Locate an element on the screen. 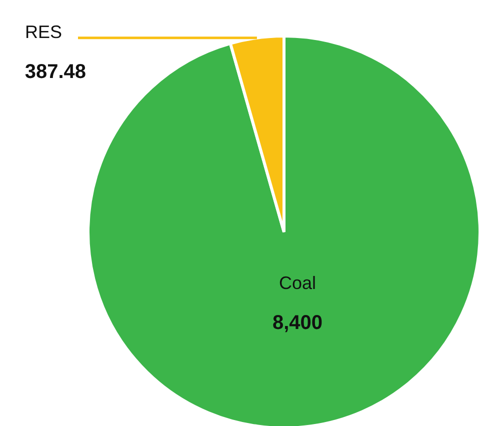 The image size is (479, 426). slice-label: Coal is located at coordinates (297, 283).